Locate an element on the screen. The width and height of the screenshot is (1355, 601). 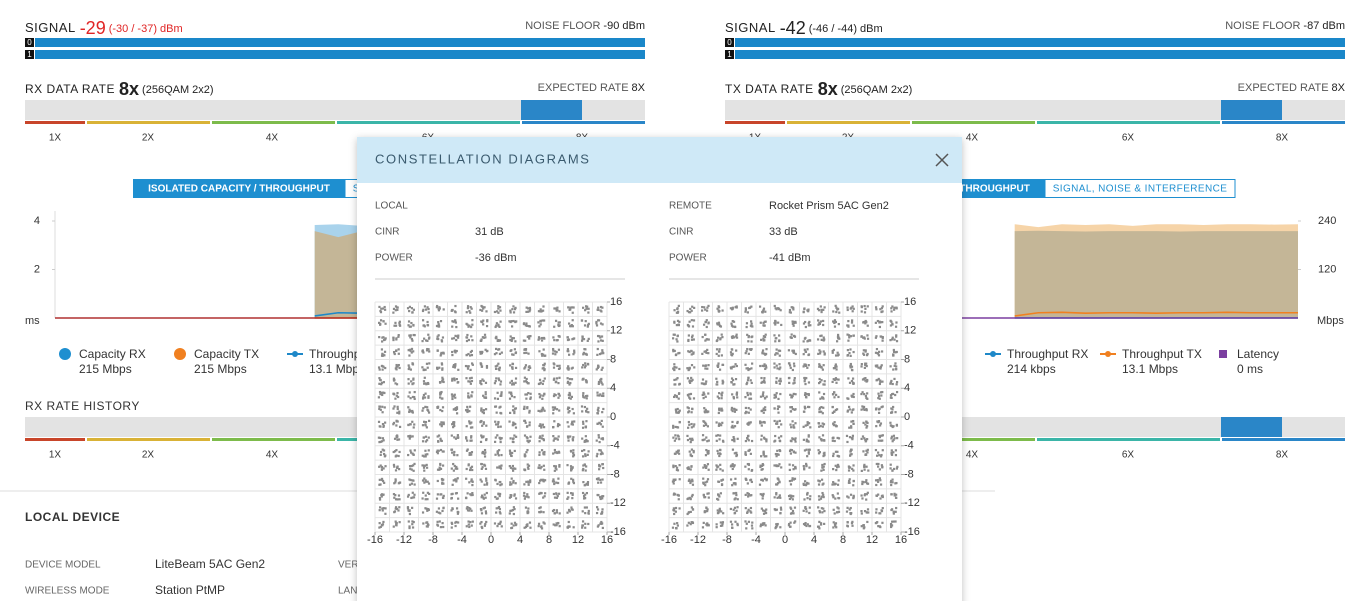
tab-active is located at coordinates (239, 188).